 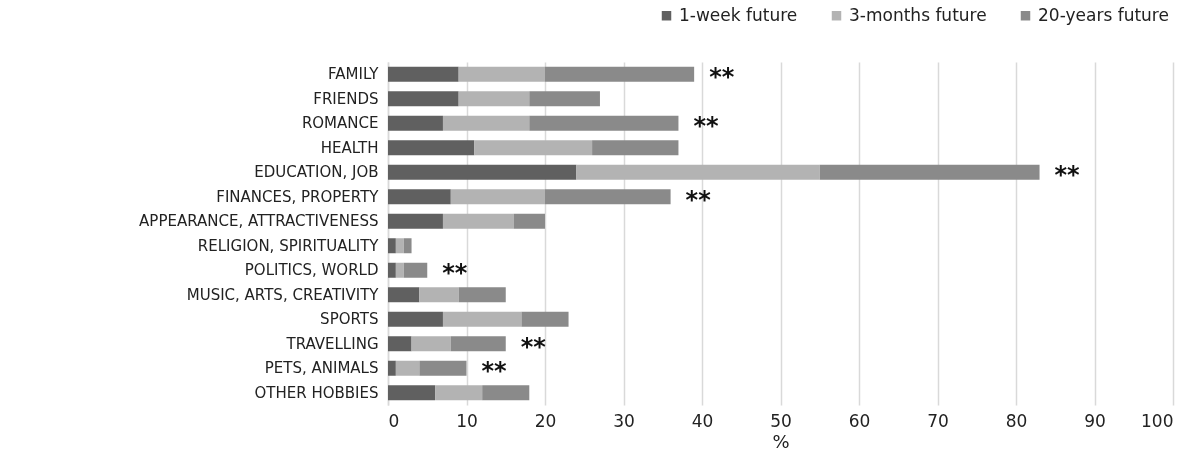 I want to click on x-tick-label: 60, so click(x=859, y=420).